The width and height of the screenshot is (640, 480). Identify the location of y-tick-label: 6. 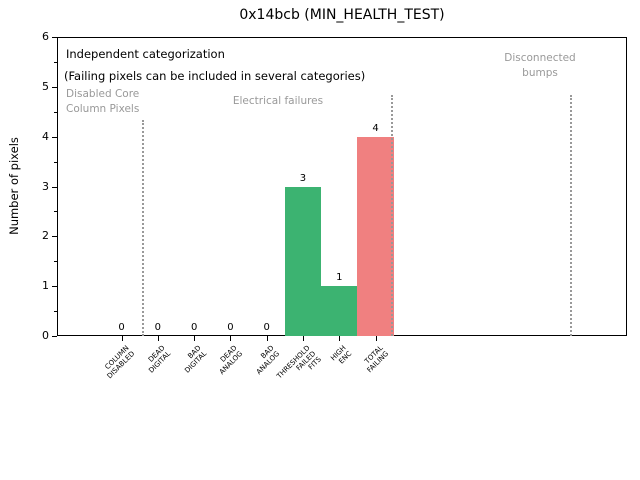
(45, 36).